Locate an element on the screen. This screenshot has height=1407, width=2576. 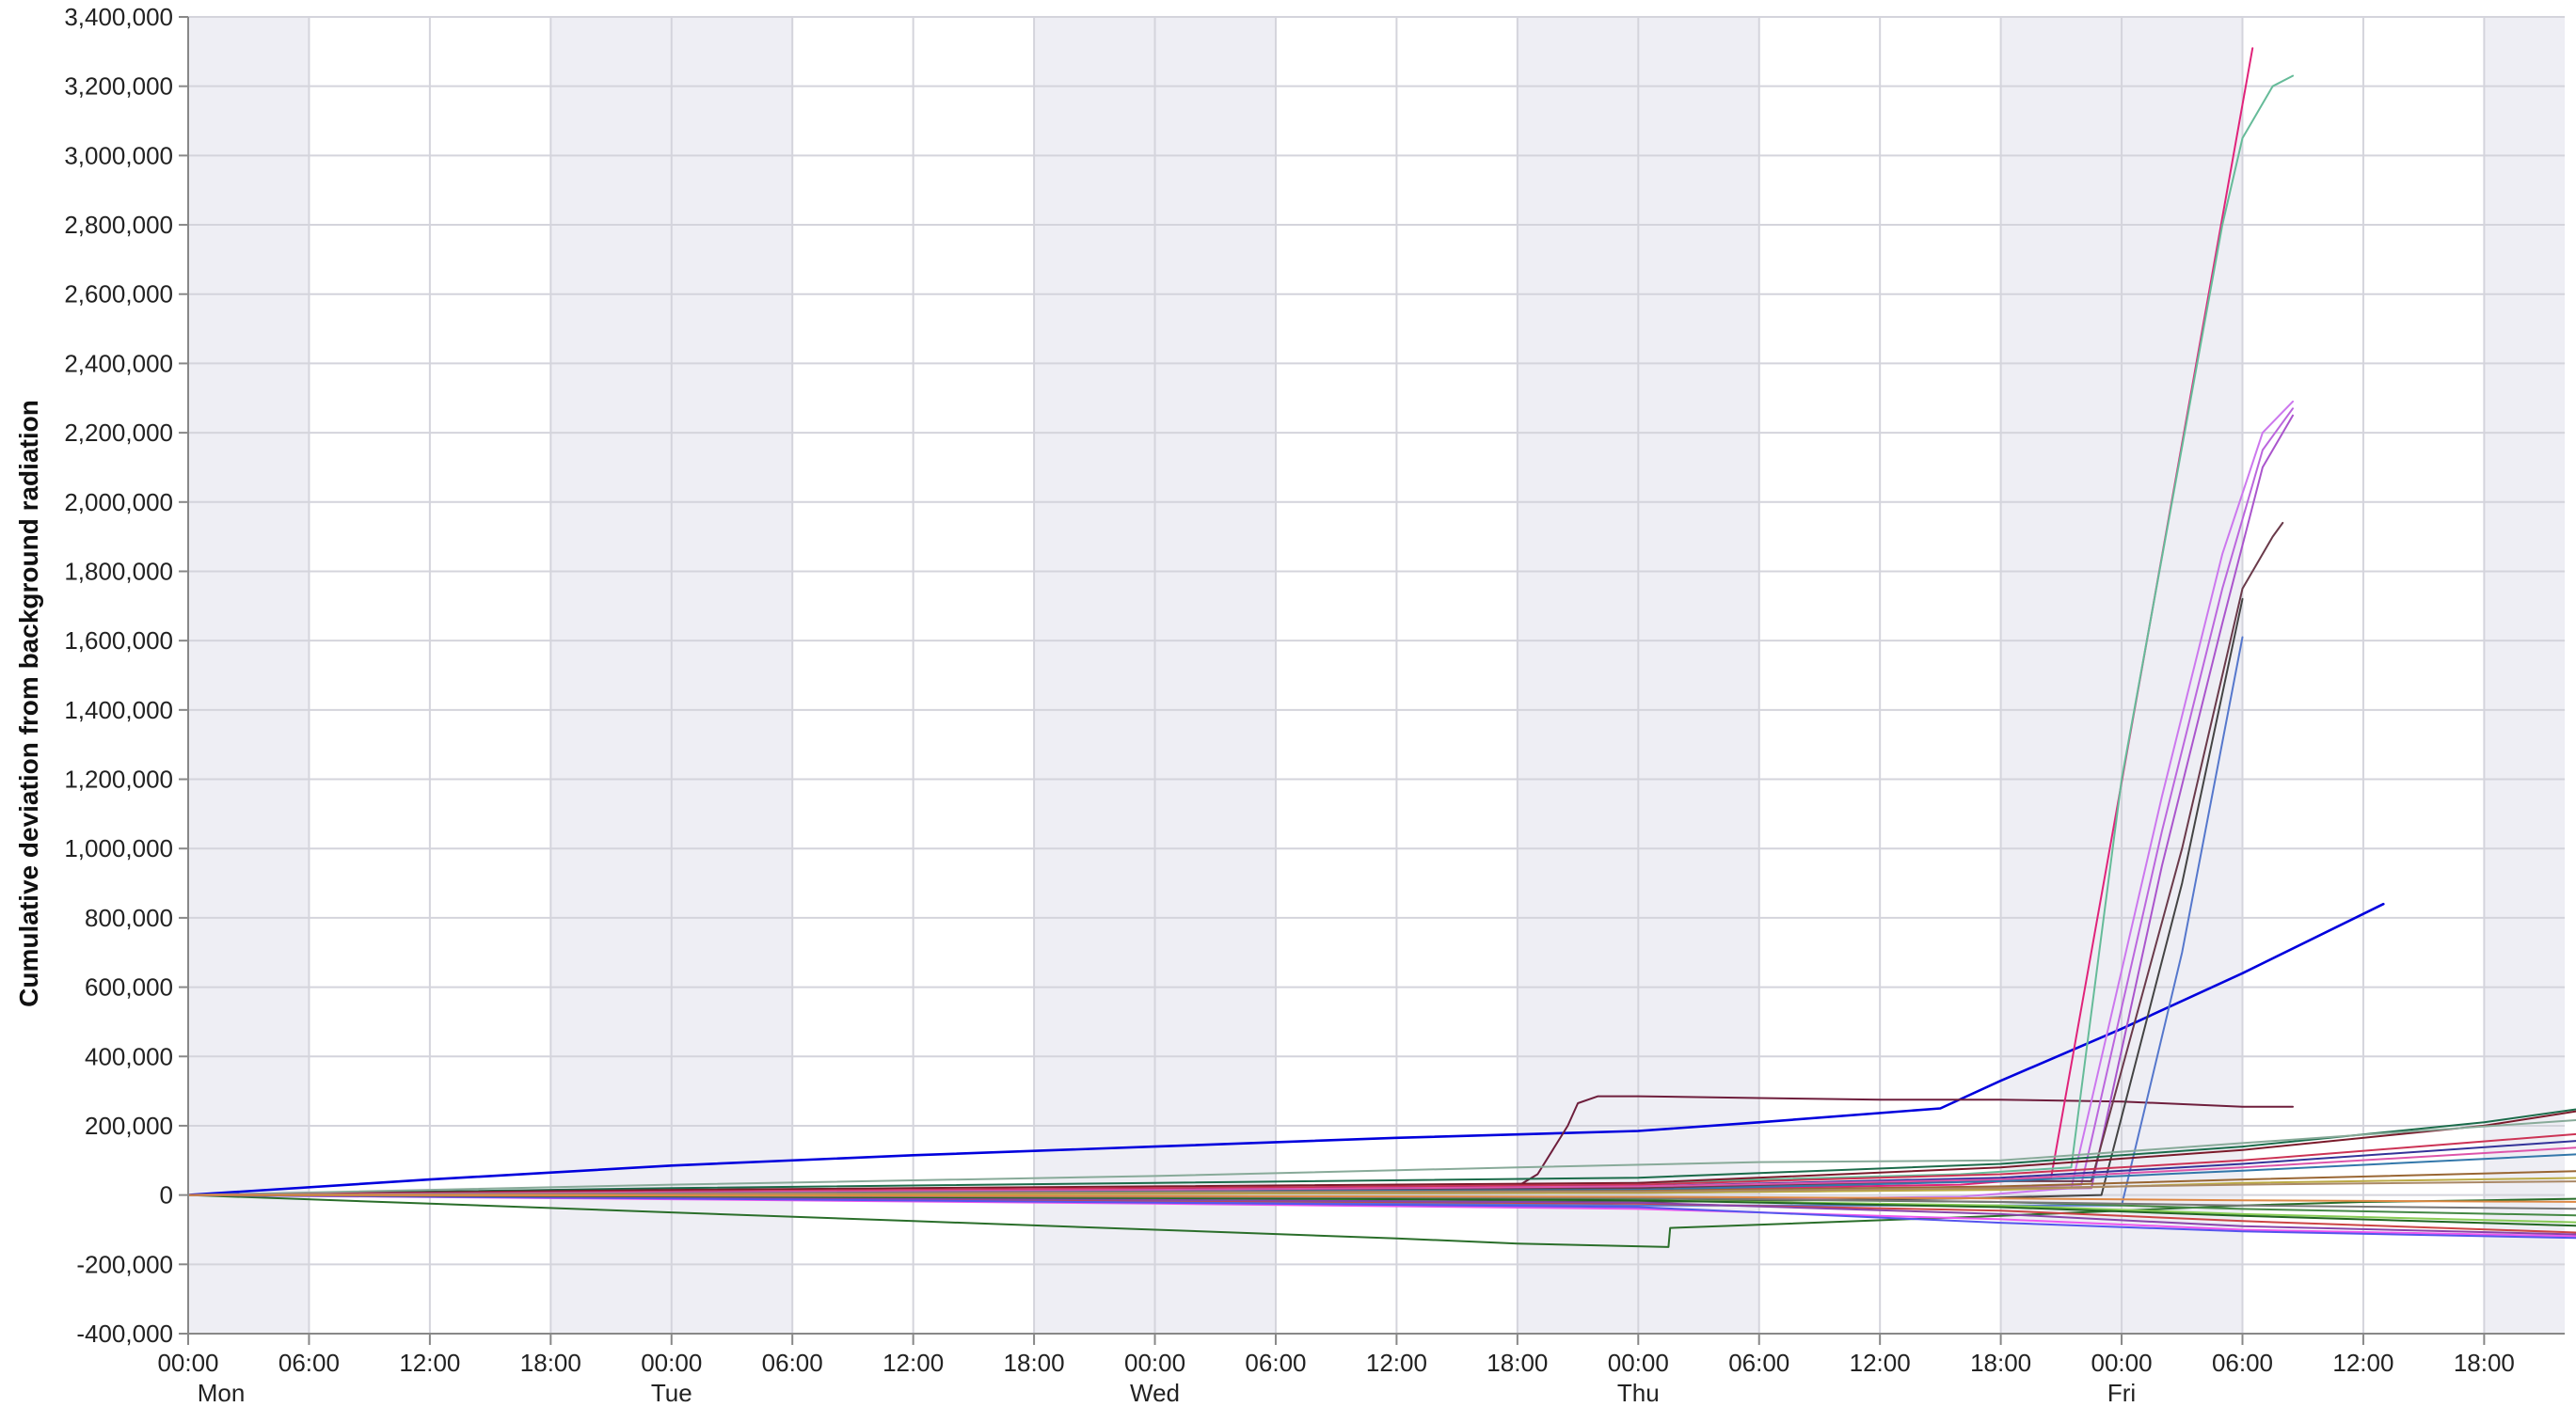
y-tick-label: 800,000 is located at coordinates (129, 918).